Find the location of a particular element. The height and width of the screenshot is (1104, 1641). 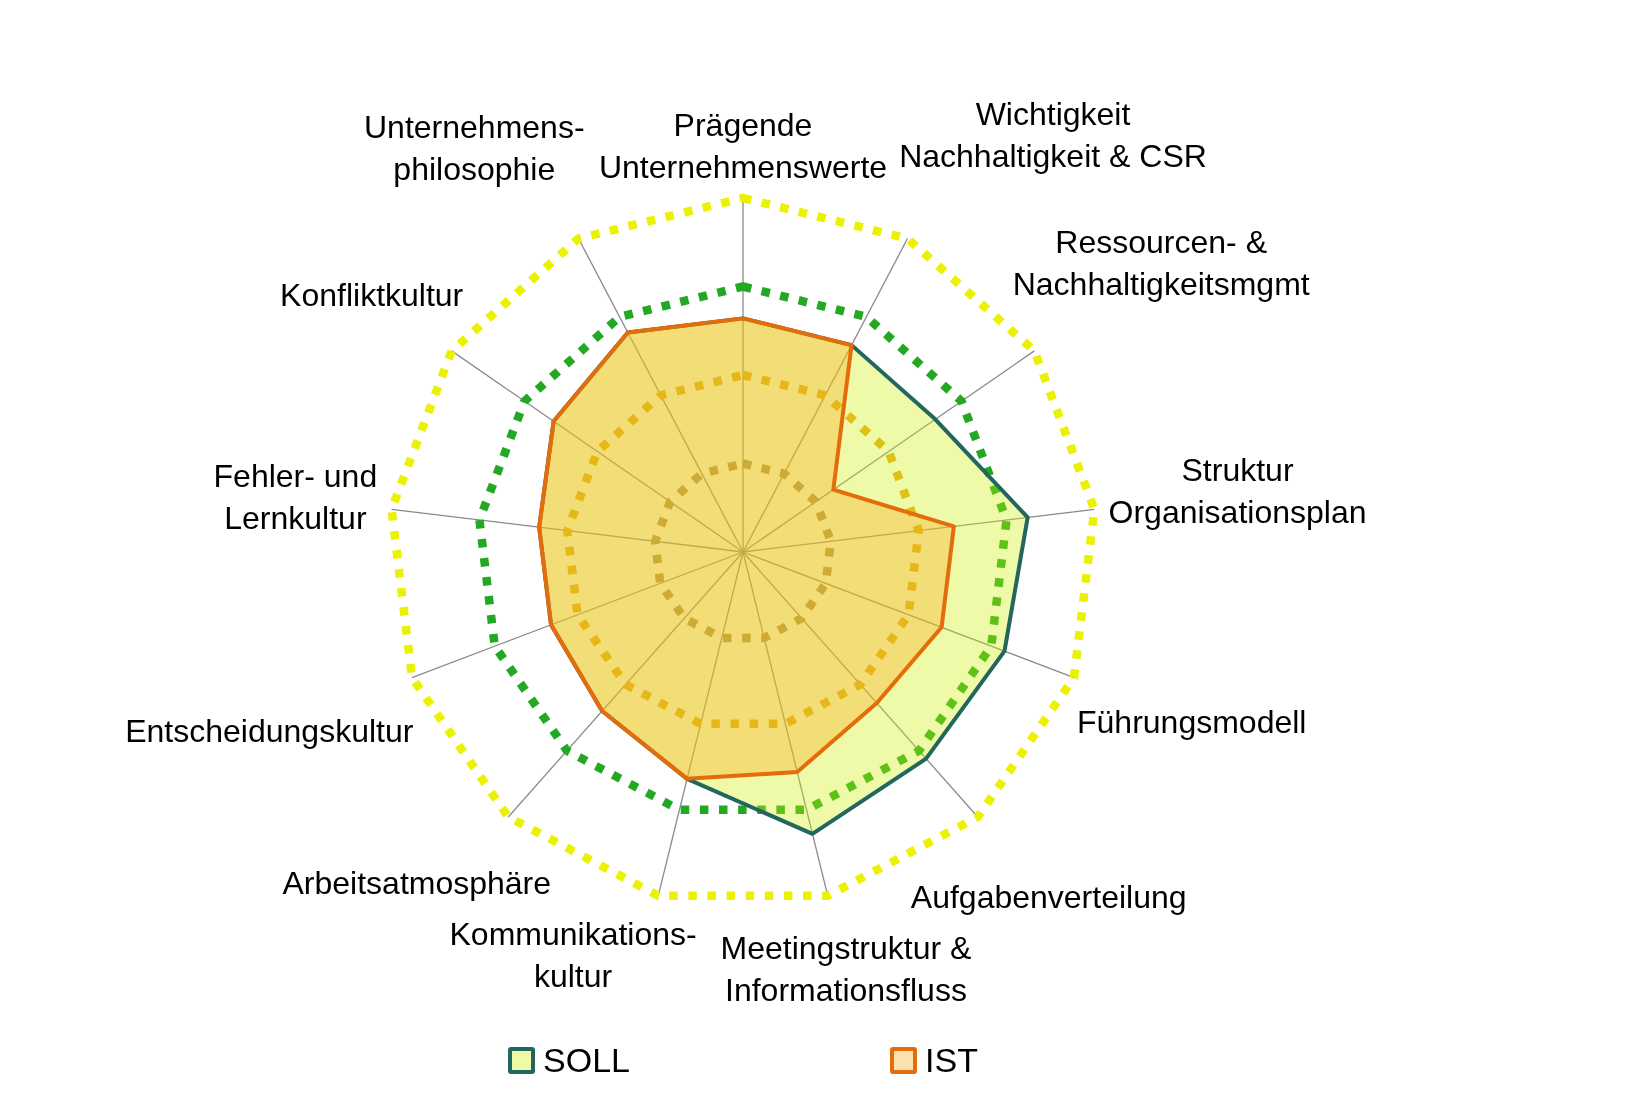

spoke-label: Fehler- und Lernkultur is located at coordinates (295, 497).